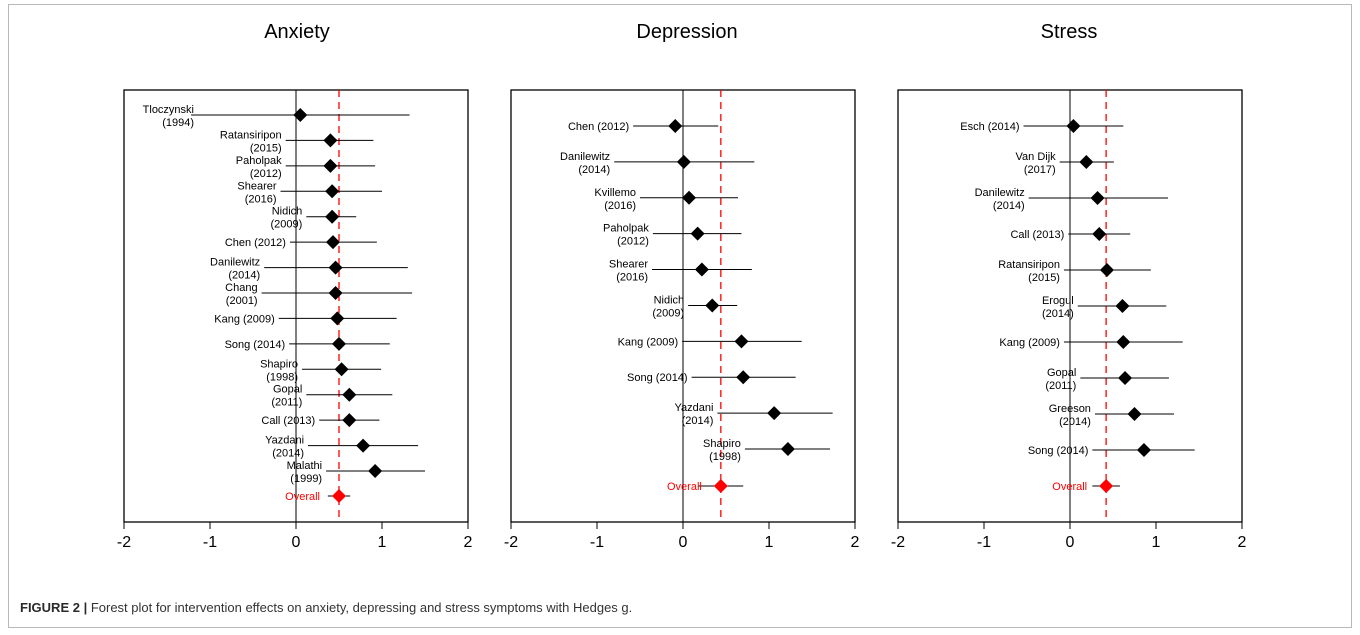 The width and height of the screenshot is (1360, 635). I want to click on study-label: Danilewitz (2014), so click(235, 269).